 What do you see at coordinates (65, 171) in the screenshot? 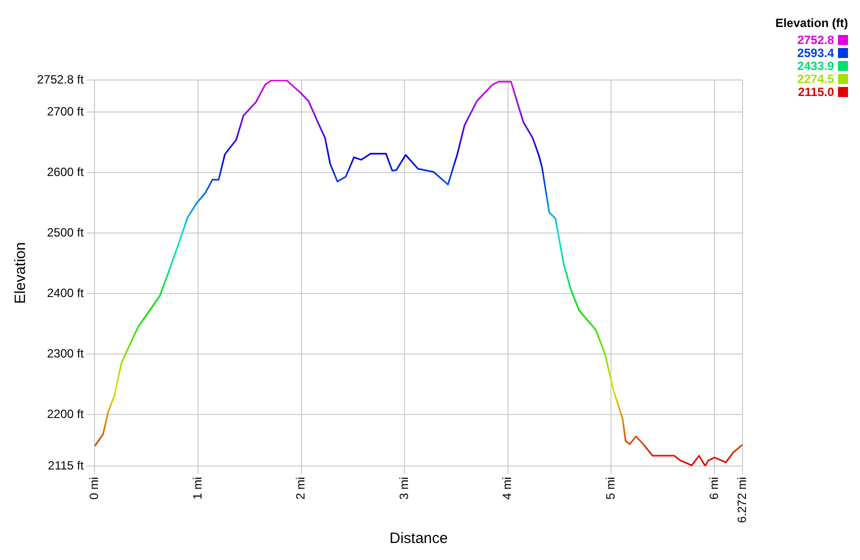
I see `y-tick-label: 2600 ft` at bounding box center [65, 171].